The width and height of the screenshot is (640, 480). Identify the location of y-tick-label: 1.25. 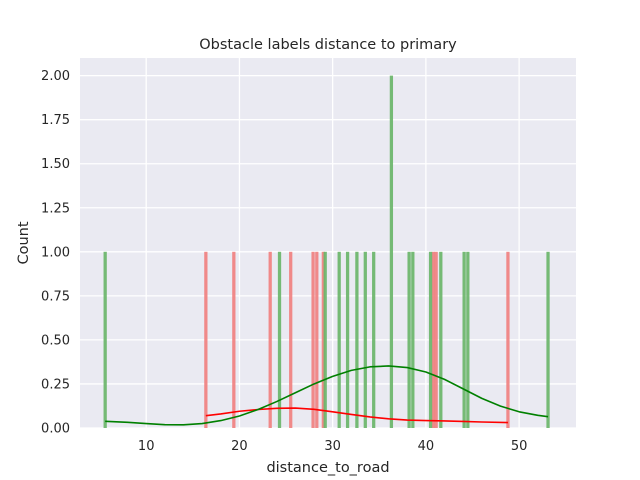
(55, 208).